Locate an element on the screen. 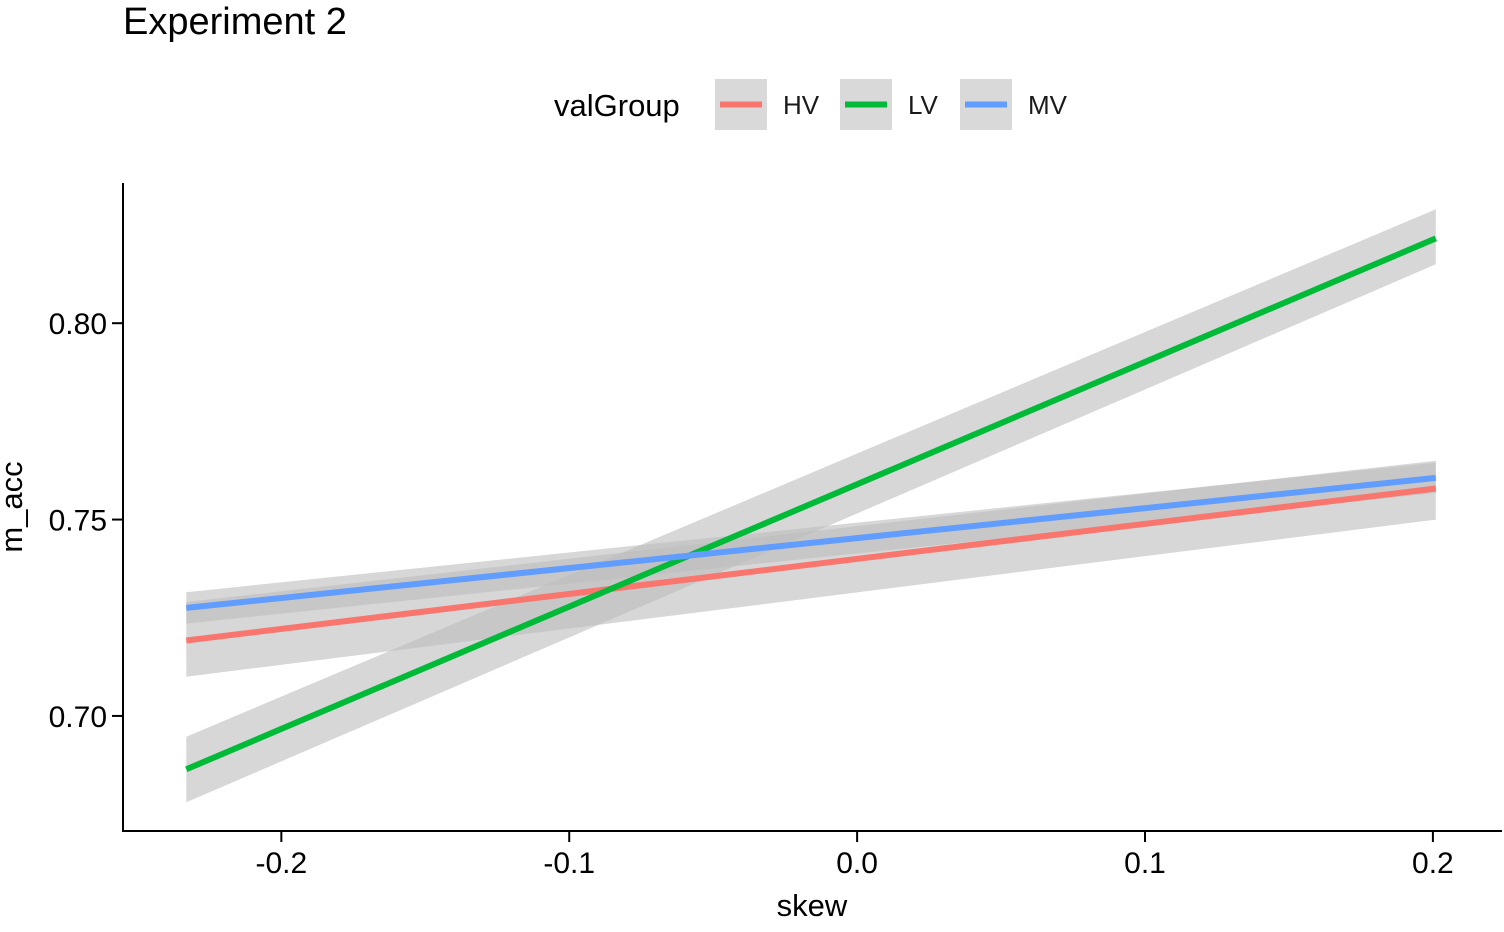  legend-label-lv: LV is located at coordinates (923, 105).